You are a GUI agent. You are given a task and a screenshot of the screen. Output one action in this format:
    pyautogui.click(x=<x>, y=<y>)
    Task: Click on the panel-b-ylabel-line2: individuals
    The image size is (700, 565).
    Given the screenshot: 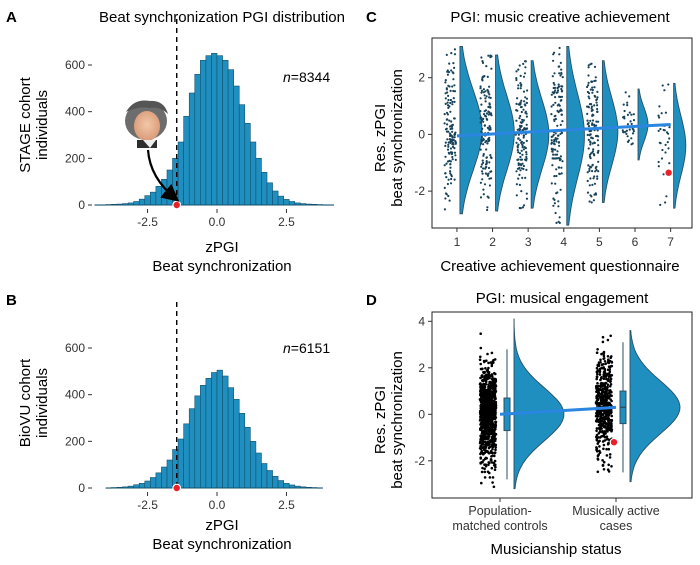 What is the action you would take?
    pyautogui.click(x=42, y=403)
    